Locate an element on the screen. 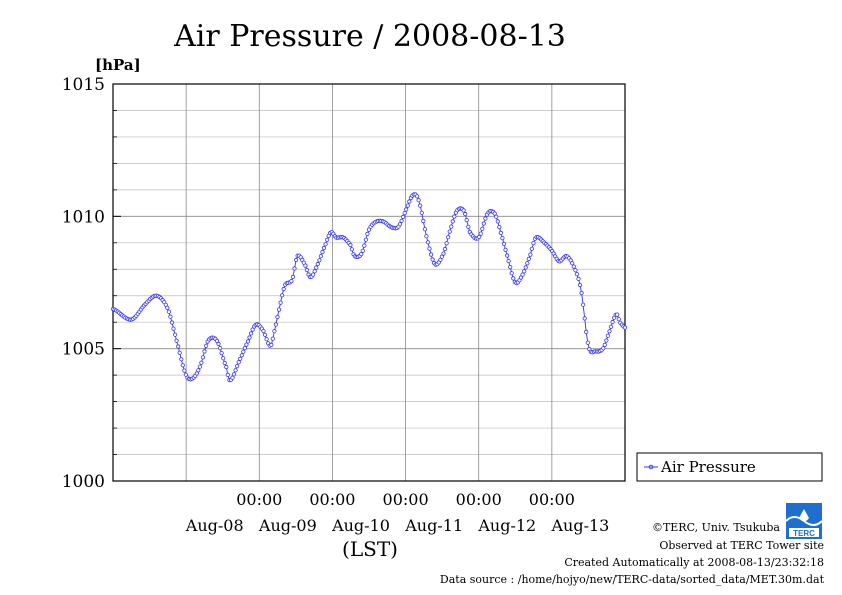 The width and height of the screenshot is (842, 595). legend-label: Air Pressure is located at coordinates (708, 467).